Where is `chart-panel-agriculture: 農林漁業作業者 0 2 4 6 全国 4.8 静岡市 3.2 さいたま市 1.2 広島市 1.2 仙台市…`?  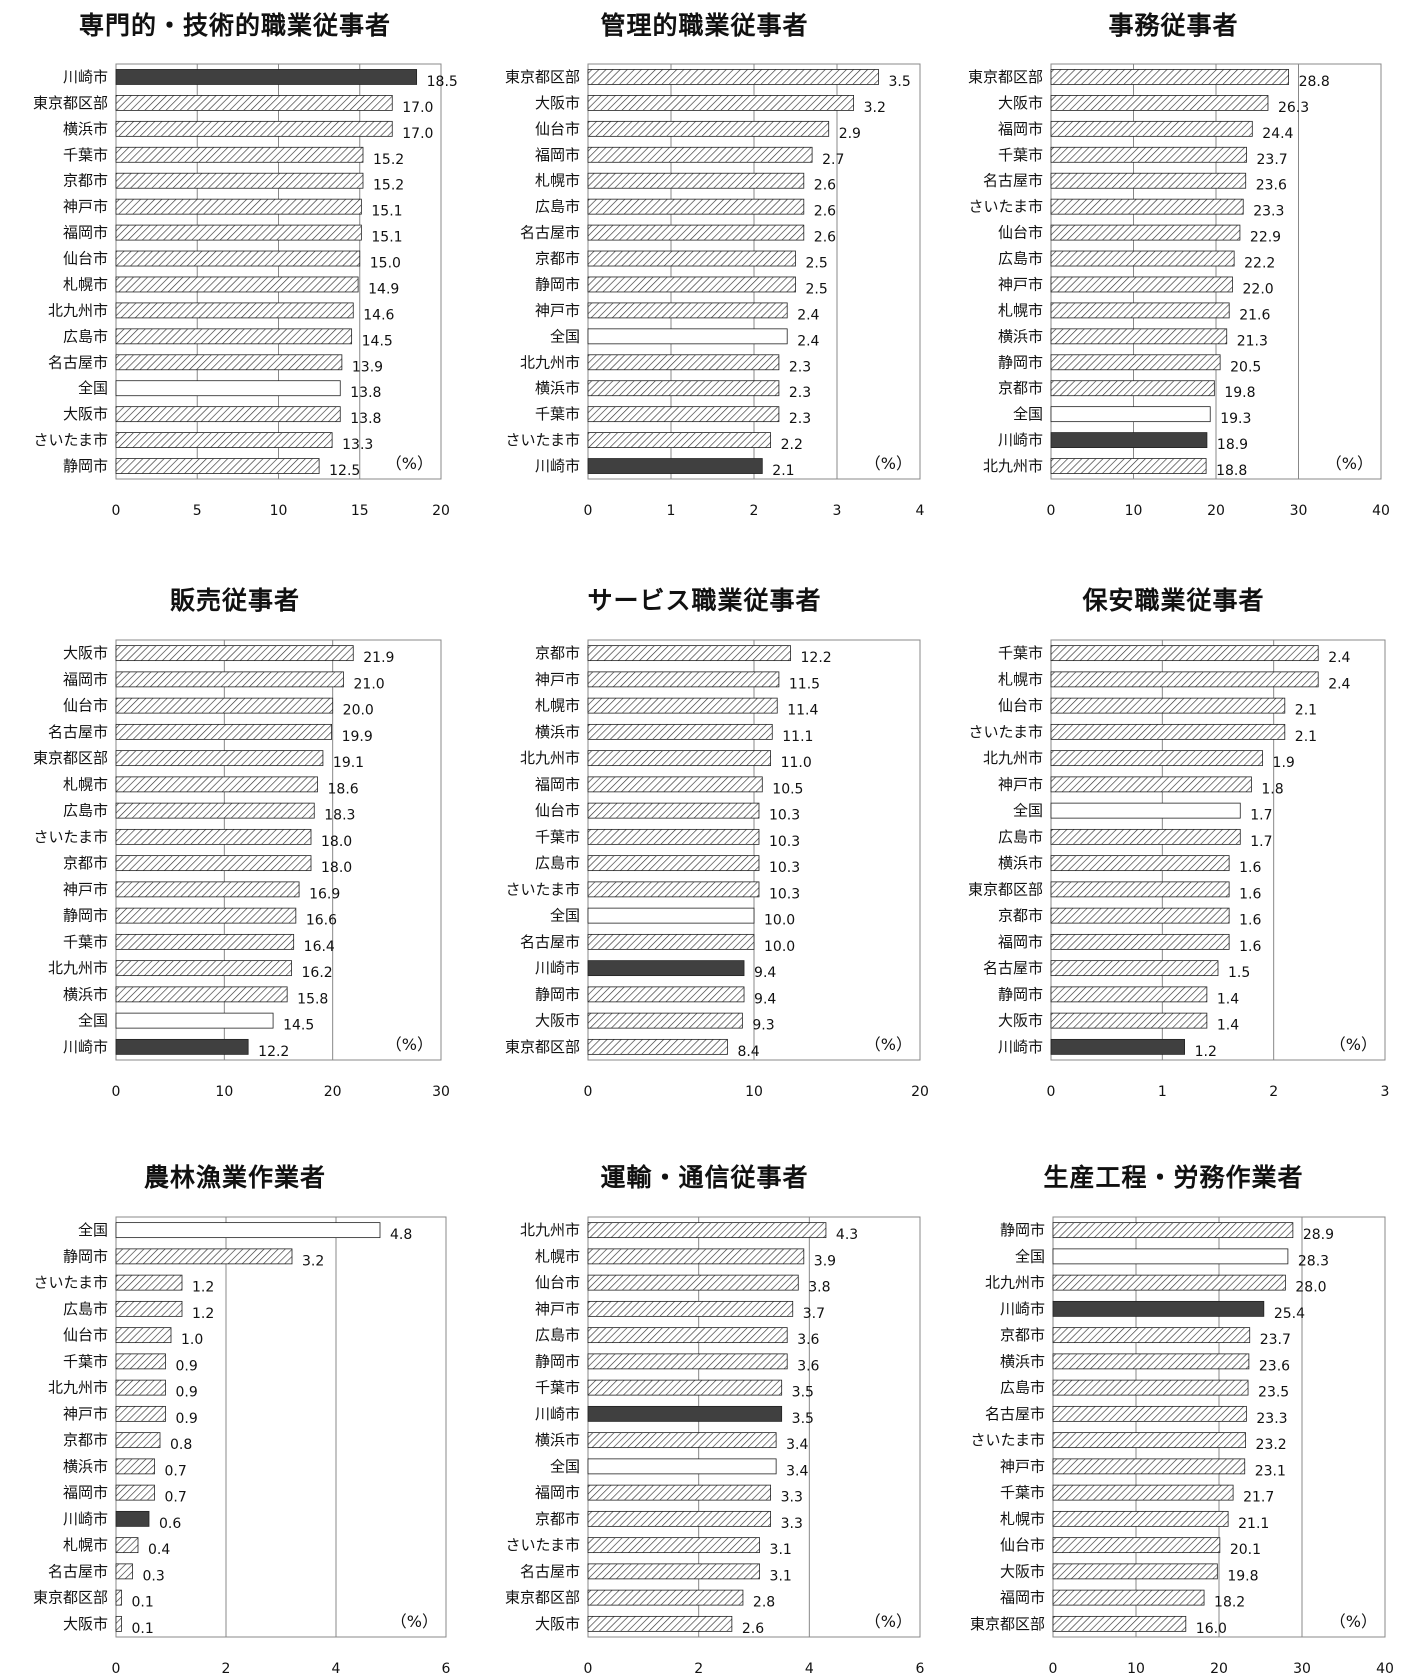 chart-panel-agriculture: 農林漁業作業者 0 2 4 6 全国 4.8 静岡市 3.2 さいたま市 1.2 広島市 1.2 仙台市… is located at coordinates (235, 1412).